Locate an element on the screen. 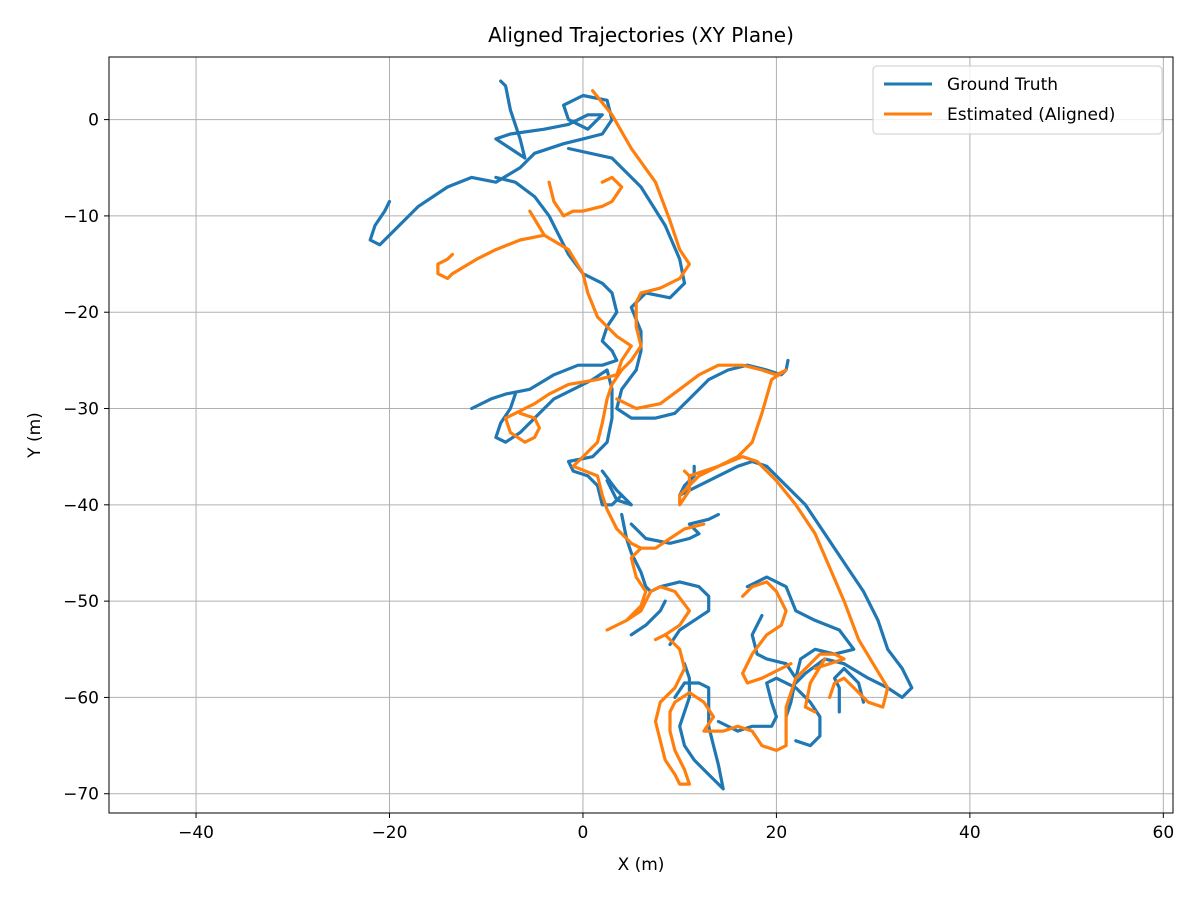 The height and width of the screenshot is (900, 1200). legend-label-estimated: Estimated (Aligned) is located at coordinates (1031, 115).